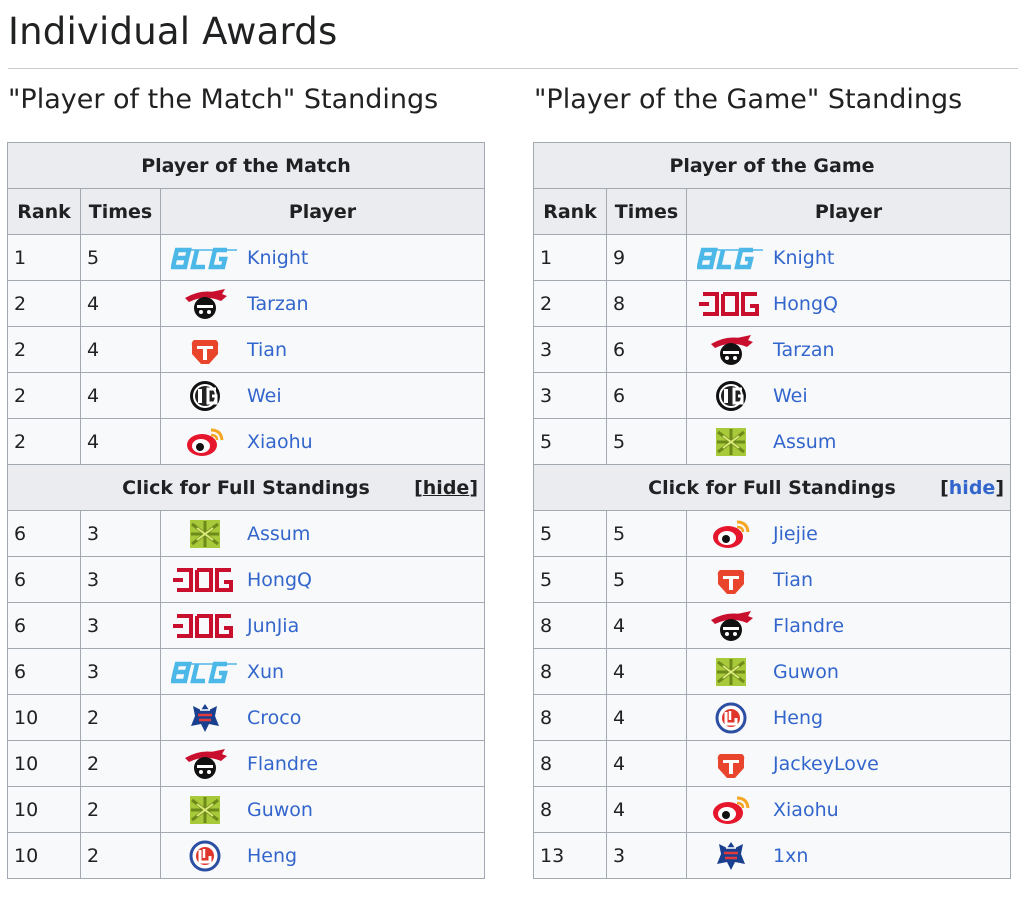 The height and width of the screenshot is (902, 1018). What do you see at coordinates (246, 487) in the screenshot?
I see `full-standings-toggle-header: Click for Full Standings [hide]` at bounding box center [246, 487].